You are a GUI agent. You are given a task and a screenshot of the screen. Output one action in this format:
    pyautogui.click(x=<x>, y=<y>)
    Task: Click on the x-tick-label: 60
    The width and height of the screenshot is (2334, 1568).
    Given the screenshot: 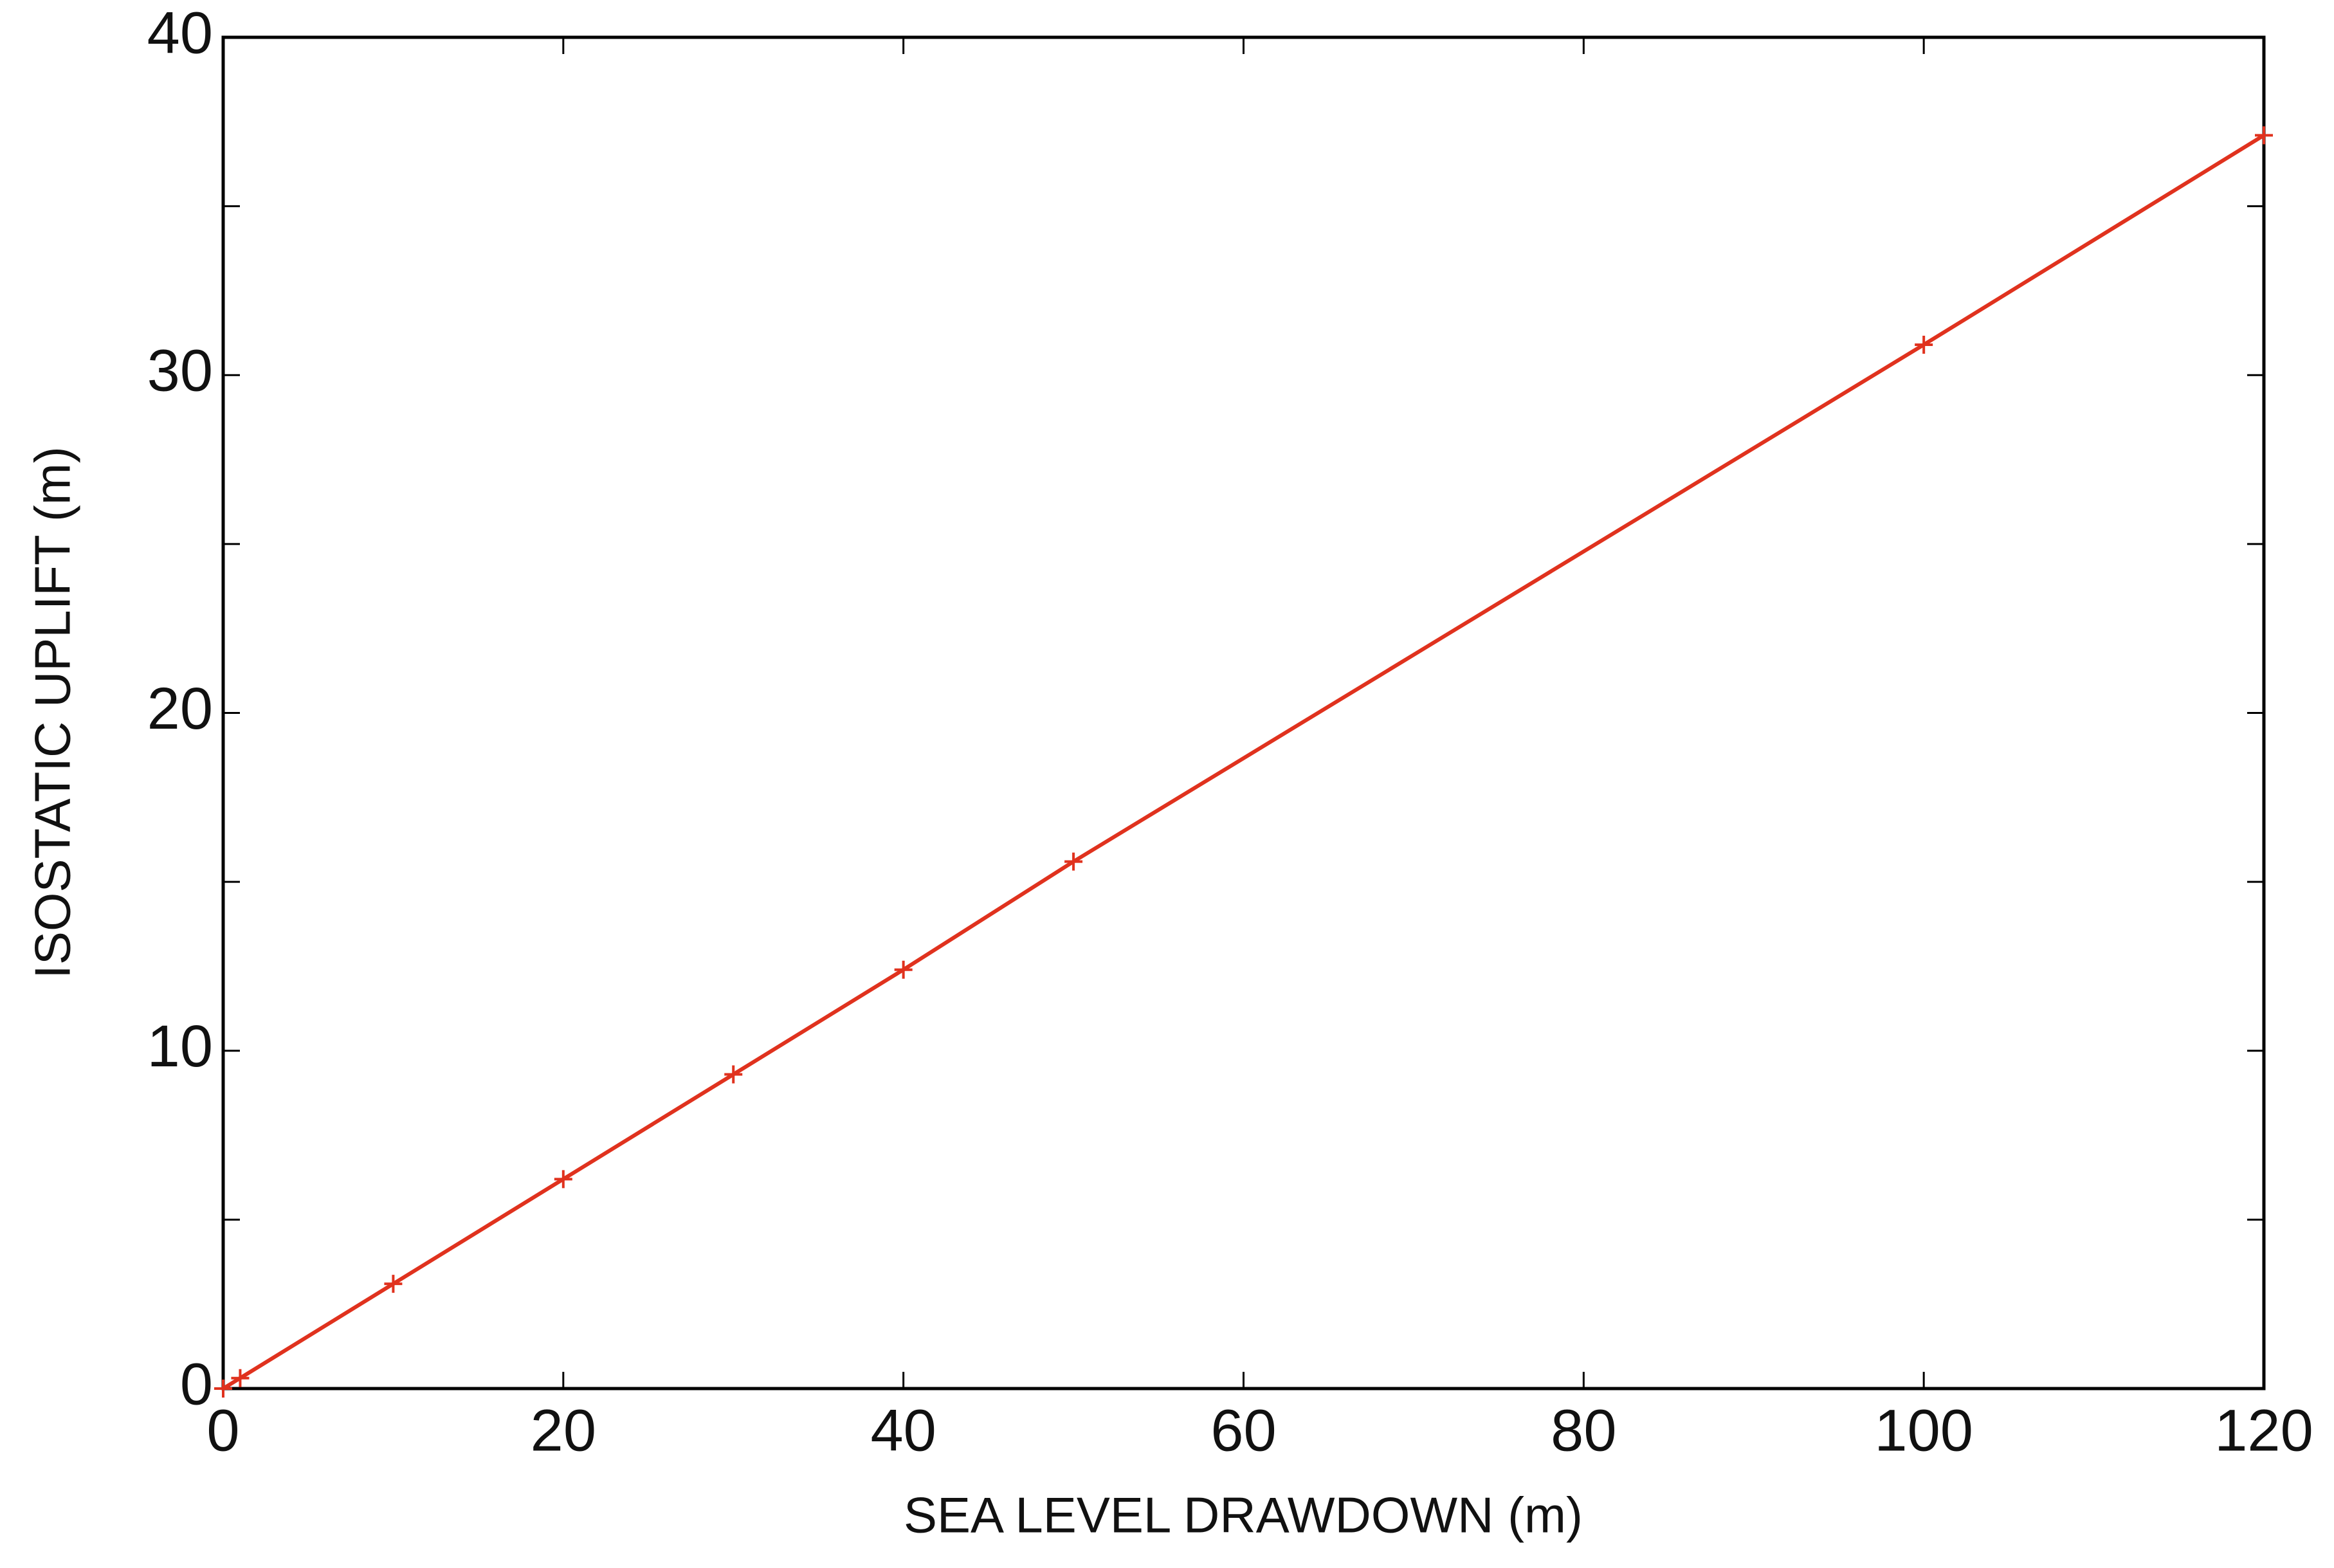 What is the action you would take?
    pyautogui.click(x=1243, y=1430)
    